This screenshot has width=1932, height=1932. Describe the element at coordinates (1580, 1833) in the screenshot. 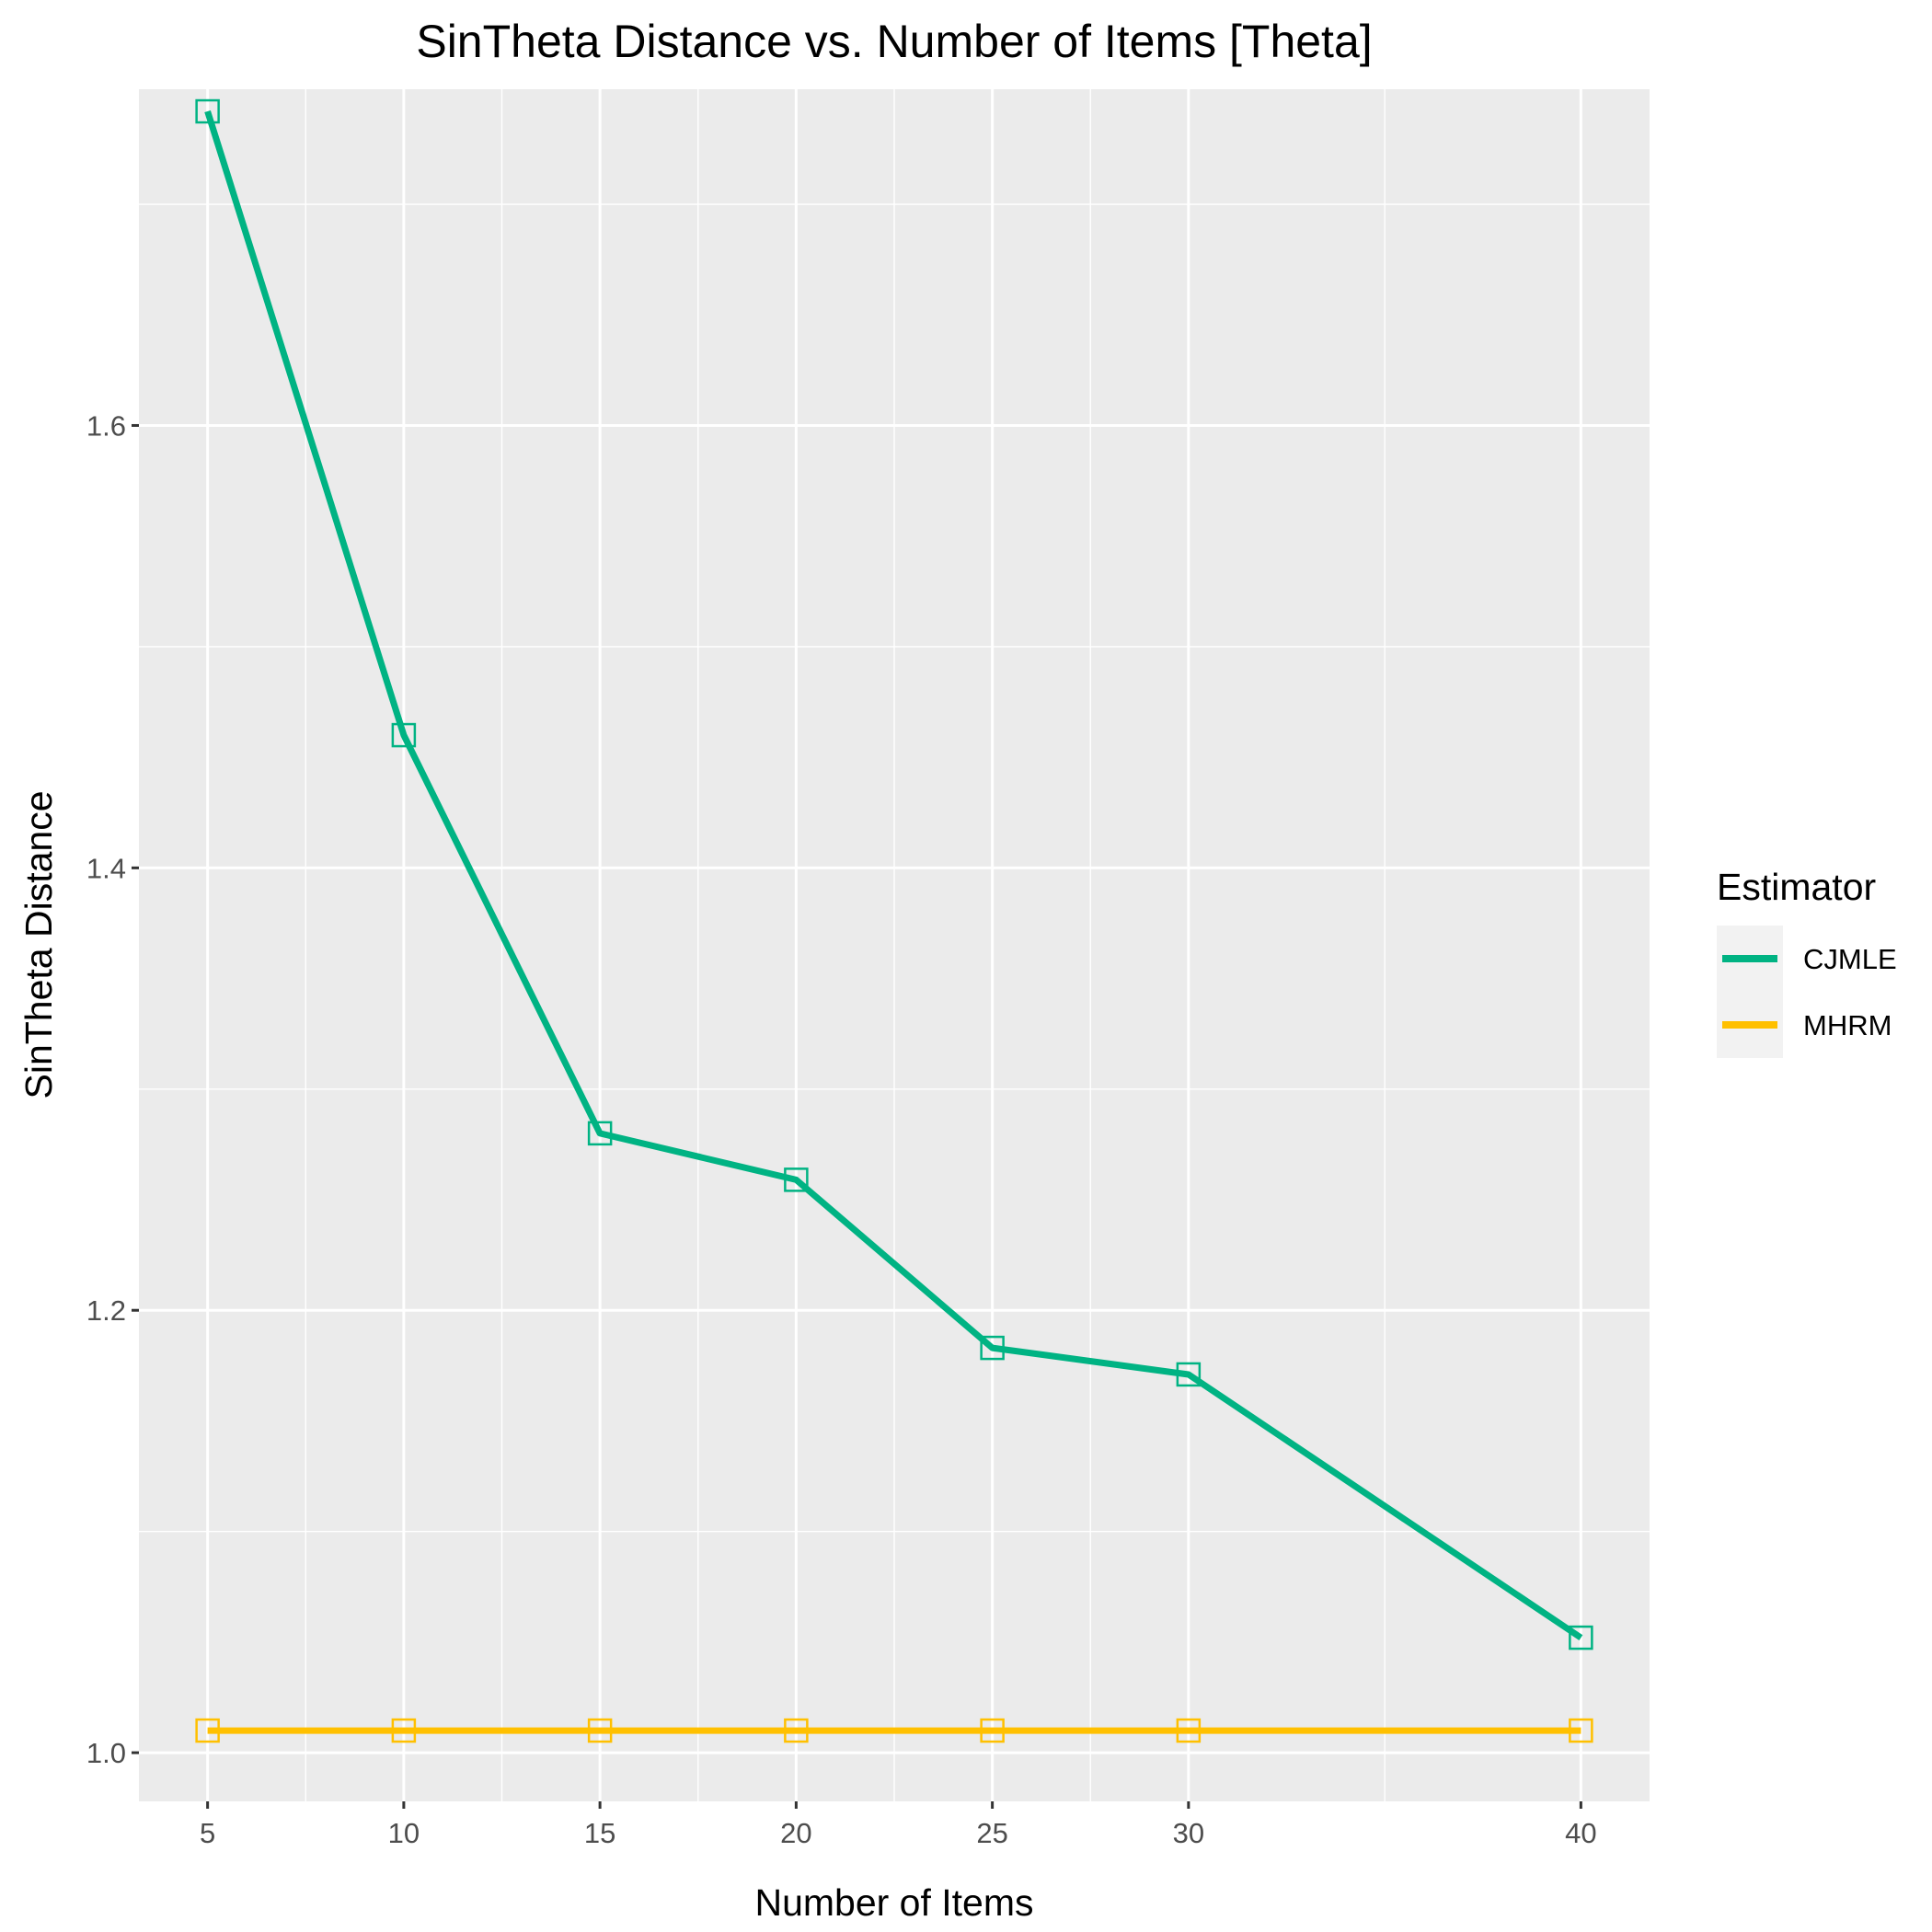

I see `x-tick-label: 40` at that location.